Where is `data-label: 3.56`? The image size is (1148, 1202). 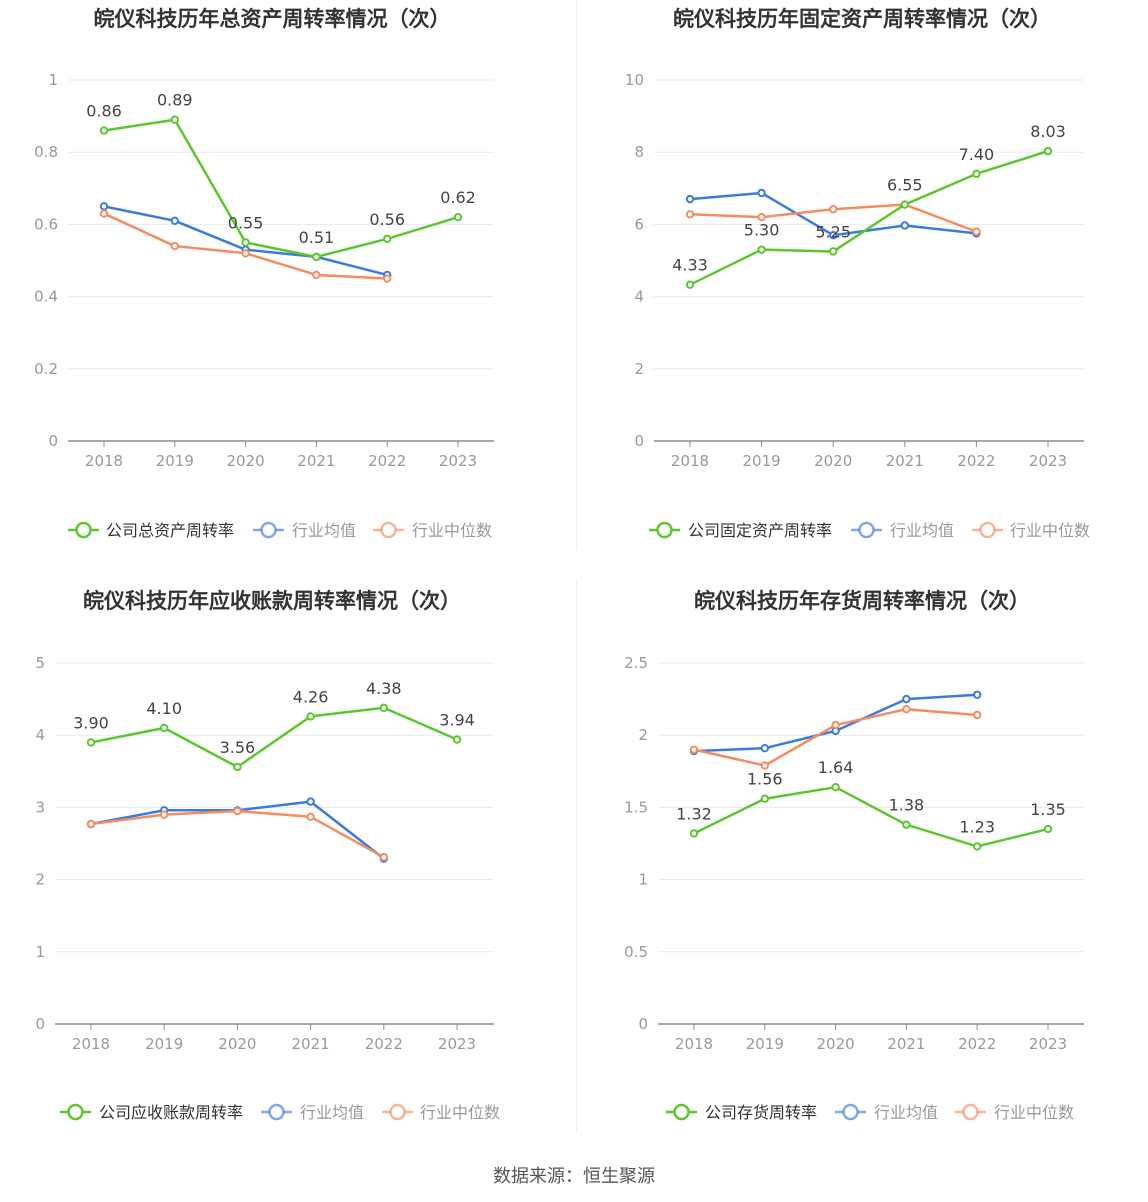
data-label: 3.56 is located at coordinates (238, 747).